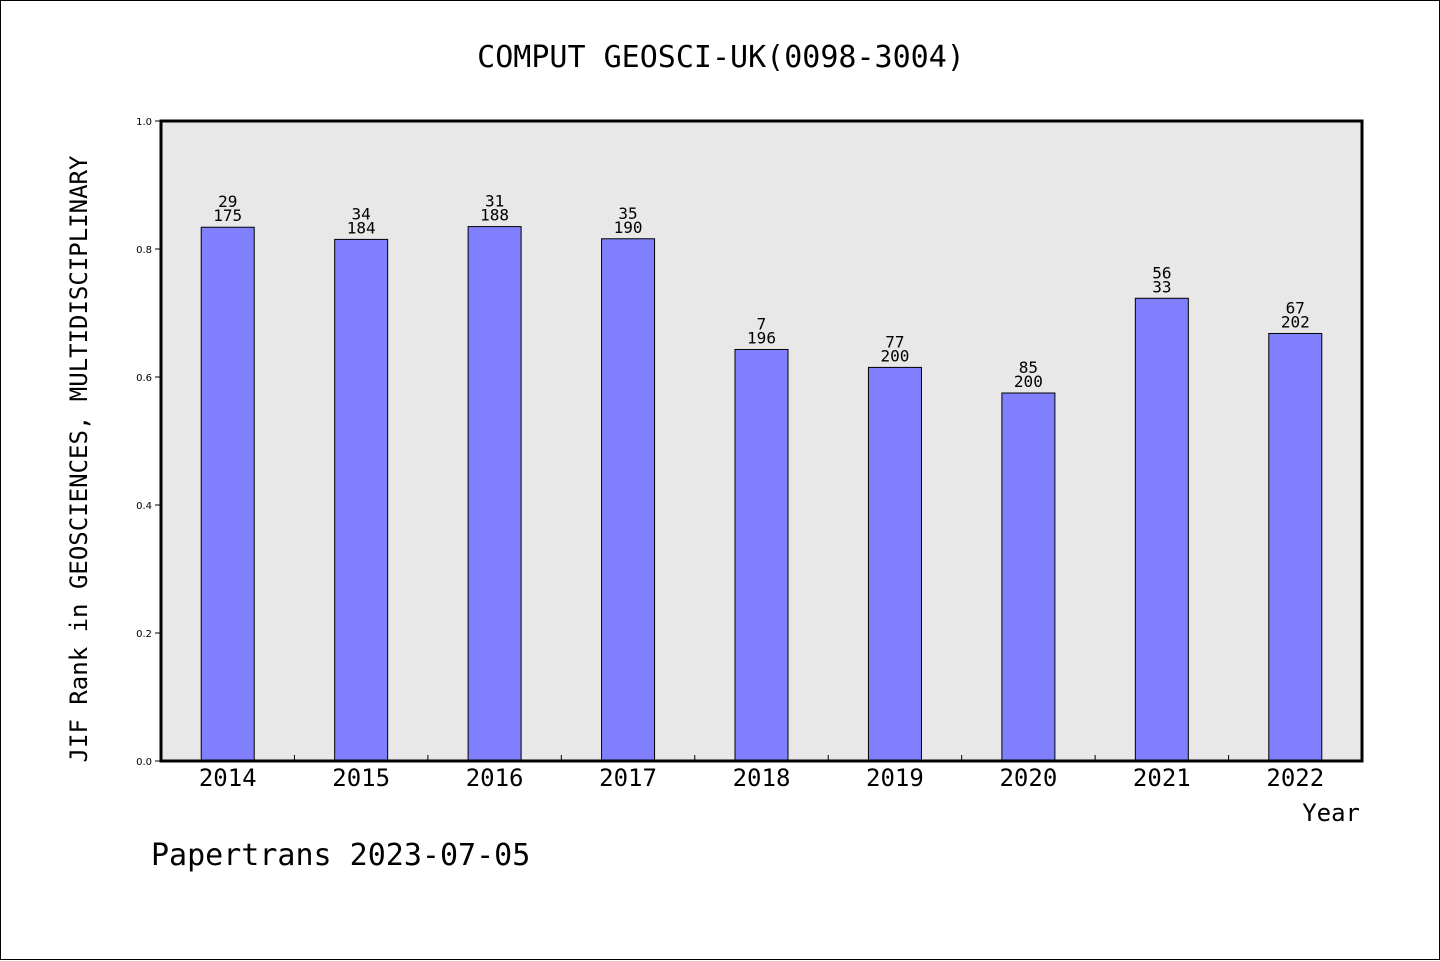 The width and height of the screenshot is (1440, 961). I want to click on bar-label-rank: 31, so click(494, 201).